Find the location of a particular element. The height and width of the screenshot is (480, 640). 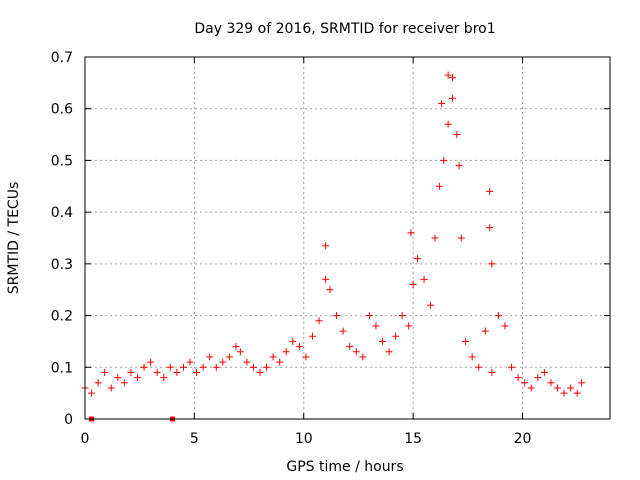

y-tick-label: 0.4 is located at coordinates (62, 213).